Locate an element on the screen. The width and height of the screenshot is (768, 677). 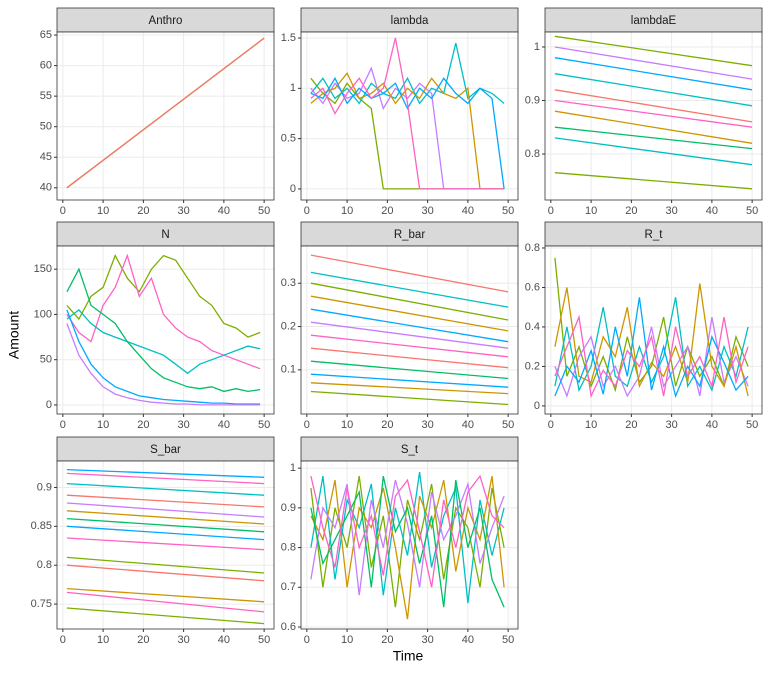
y-tick-label: 0.6 is located at coordinates (288, 627).